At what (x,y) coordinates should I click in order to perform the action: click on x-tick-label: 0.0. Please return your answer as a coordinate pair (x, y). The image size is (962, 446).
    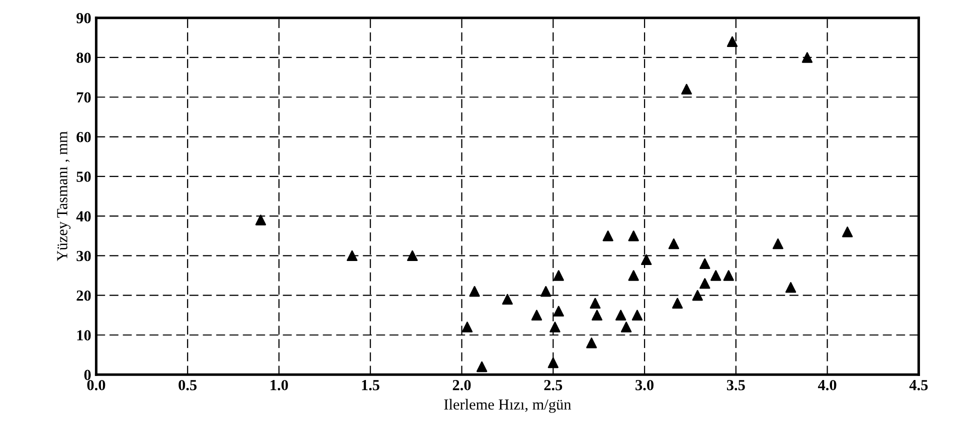
    Looking at the image, I should click on (96, 385).